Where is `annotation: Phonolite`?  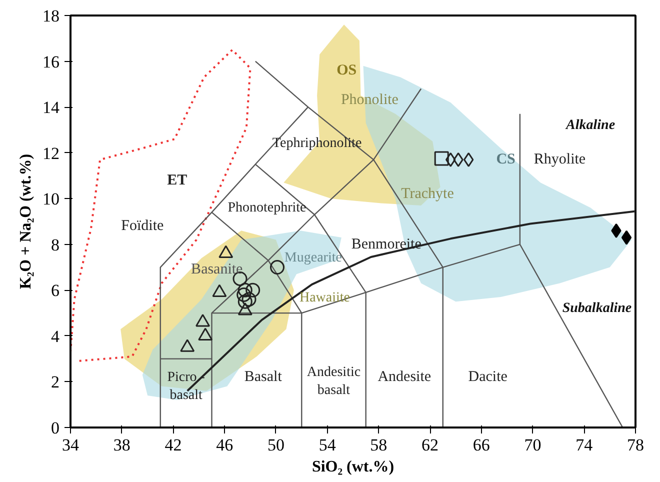
annotation: Phonolite is located at coordinates (369, 100).